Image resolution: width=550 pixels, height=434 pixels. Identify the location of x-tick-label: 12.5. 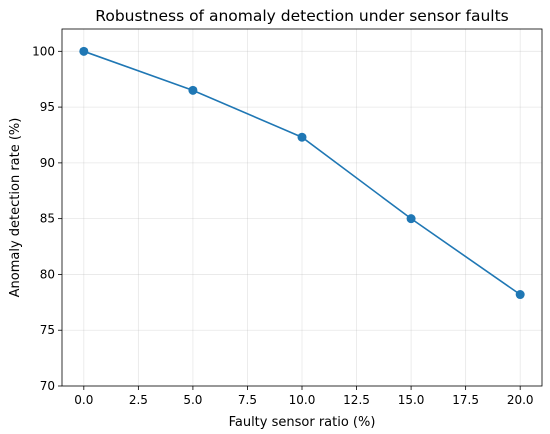
(356, 400).